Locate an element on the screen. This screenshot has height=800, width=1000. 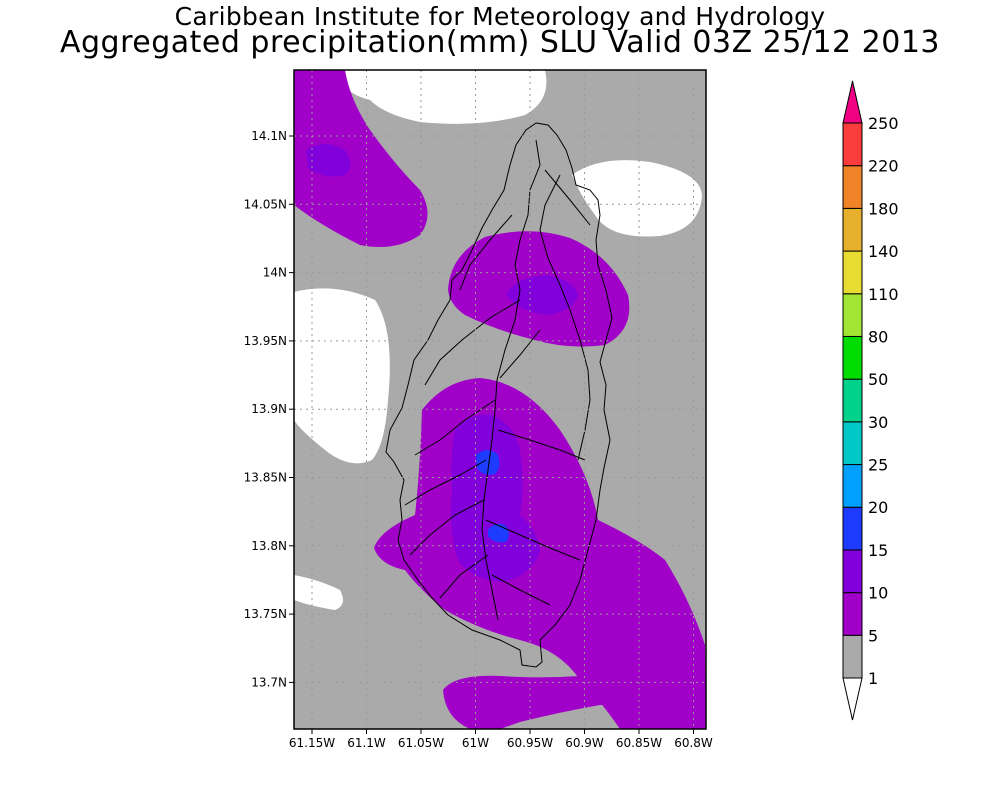
lon-tick-label: 60.8W is located at coordinates (693, 743).